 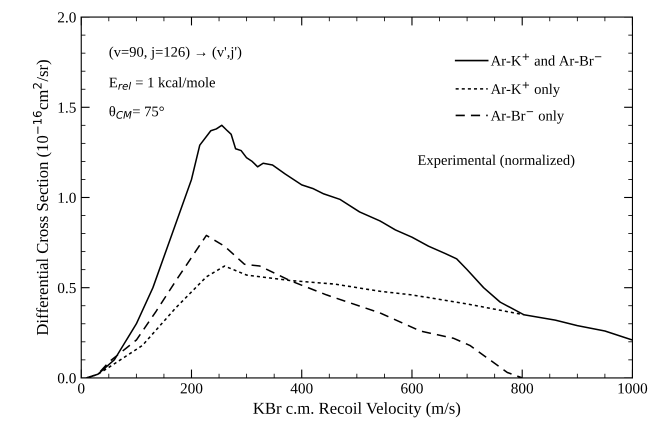 What do you see at coordinates (527, 117) in the screenshot?
I see `legend-label: Ar-Br$^{−}$ only` at bounding box center [527, 117].